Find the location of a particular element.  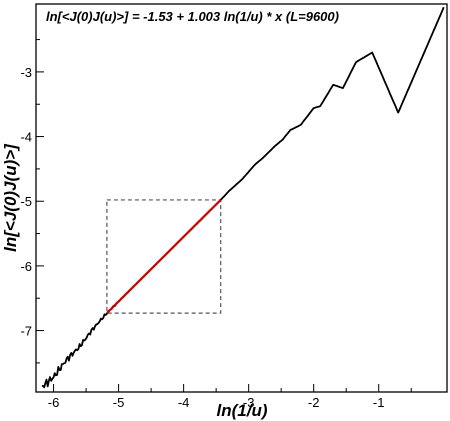

fit-line is located at coordinates (164, 256).